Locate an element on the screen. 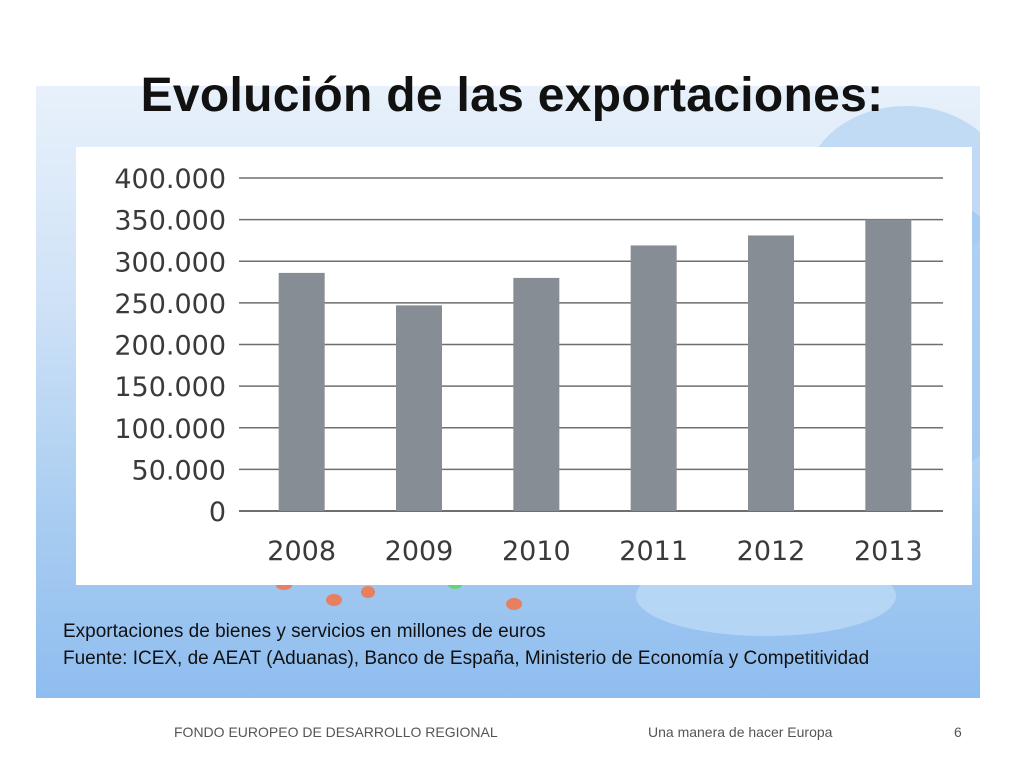 The image size is (1024, 768). bar-2010 is located at coordinates (536, 394).